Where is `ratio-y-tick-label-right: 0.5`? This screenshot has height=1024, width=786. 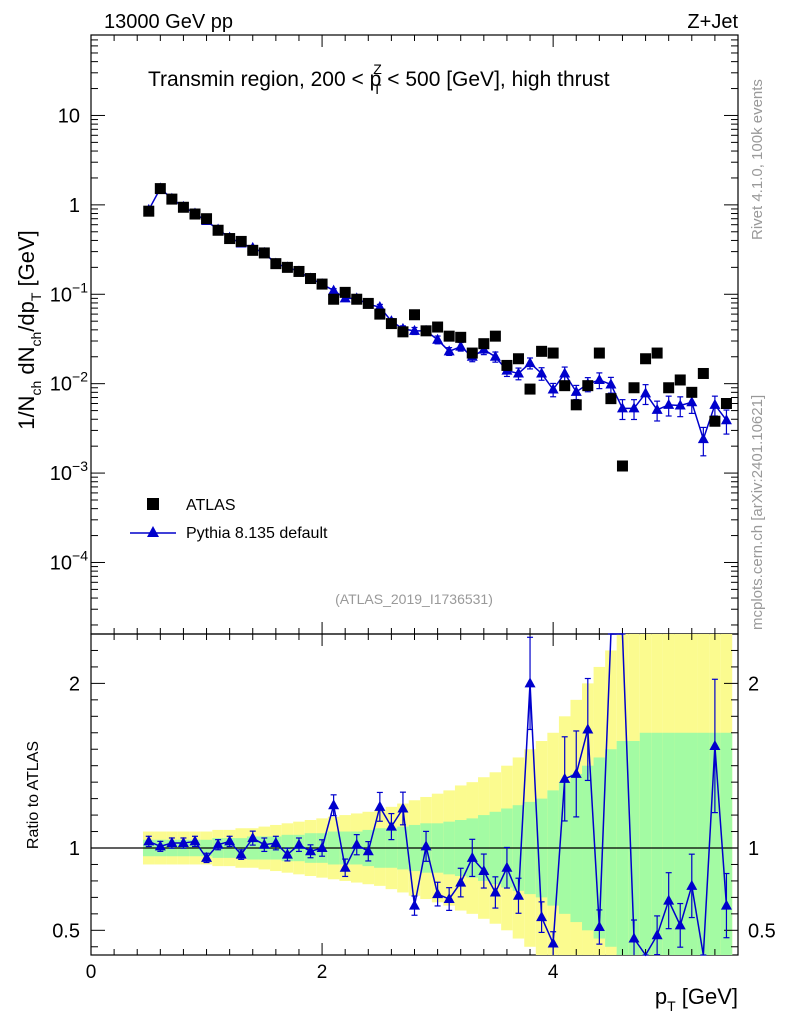
ratio-y-tick-label-right: 0.5 is located at coordinates (762, 931).